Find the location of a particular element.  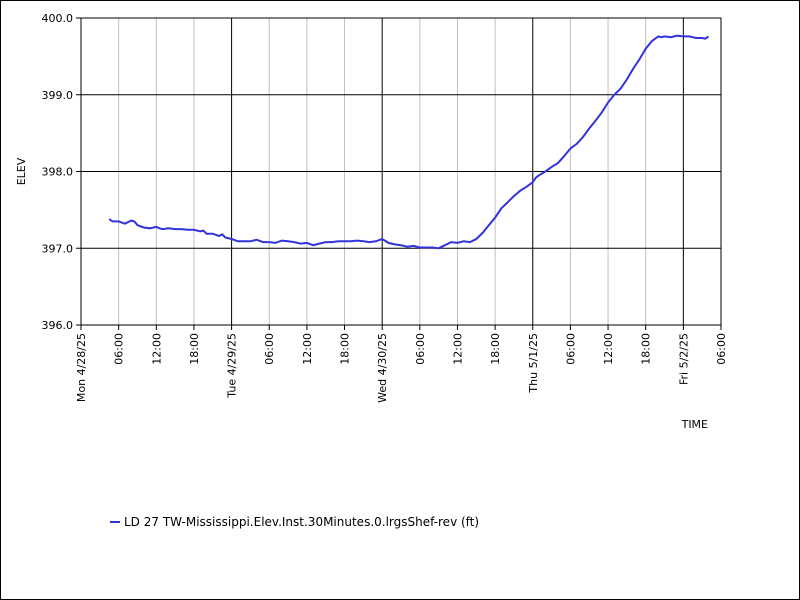

y-tick-label: 400.0 is located at coordinates (58, 18).